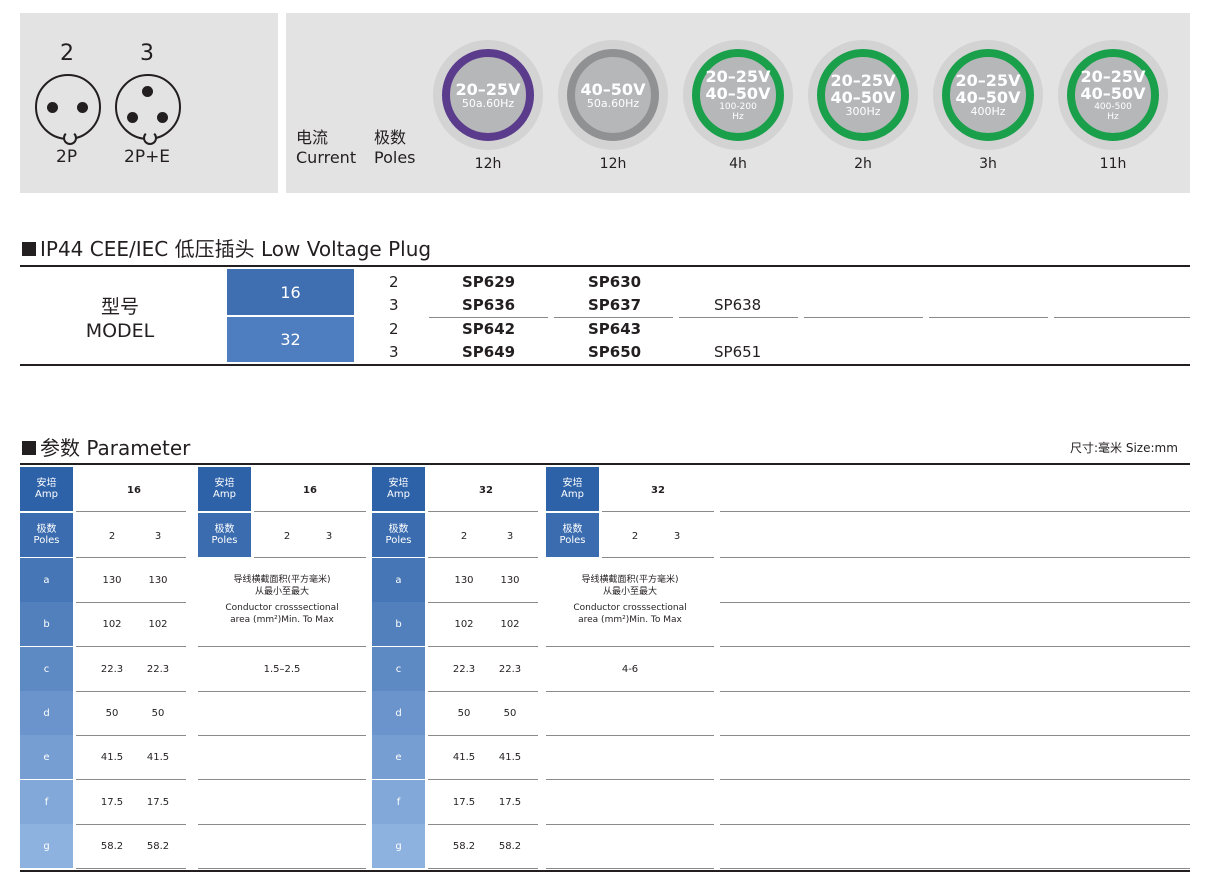 The image size is (1208, 887). Describe the element at coordinates (464, 846) in the screenshot. I see `param-value: 58.2` at that location.